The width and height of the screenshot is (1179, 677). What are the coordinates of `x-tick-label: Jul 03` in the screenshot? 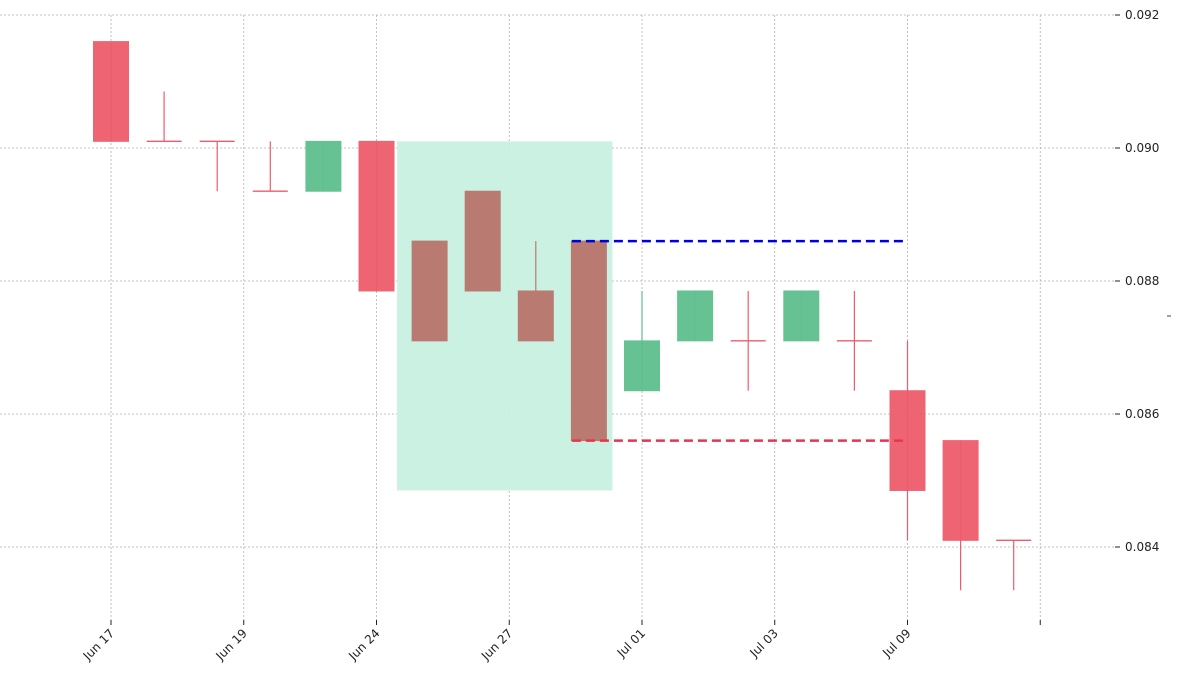 It's located at (764, 643).